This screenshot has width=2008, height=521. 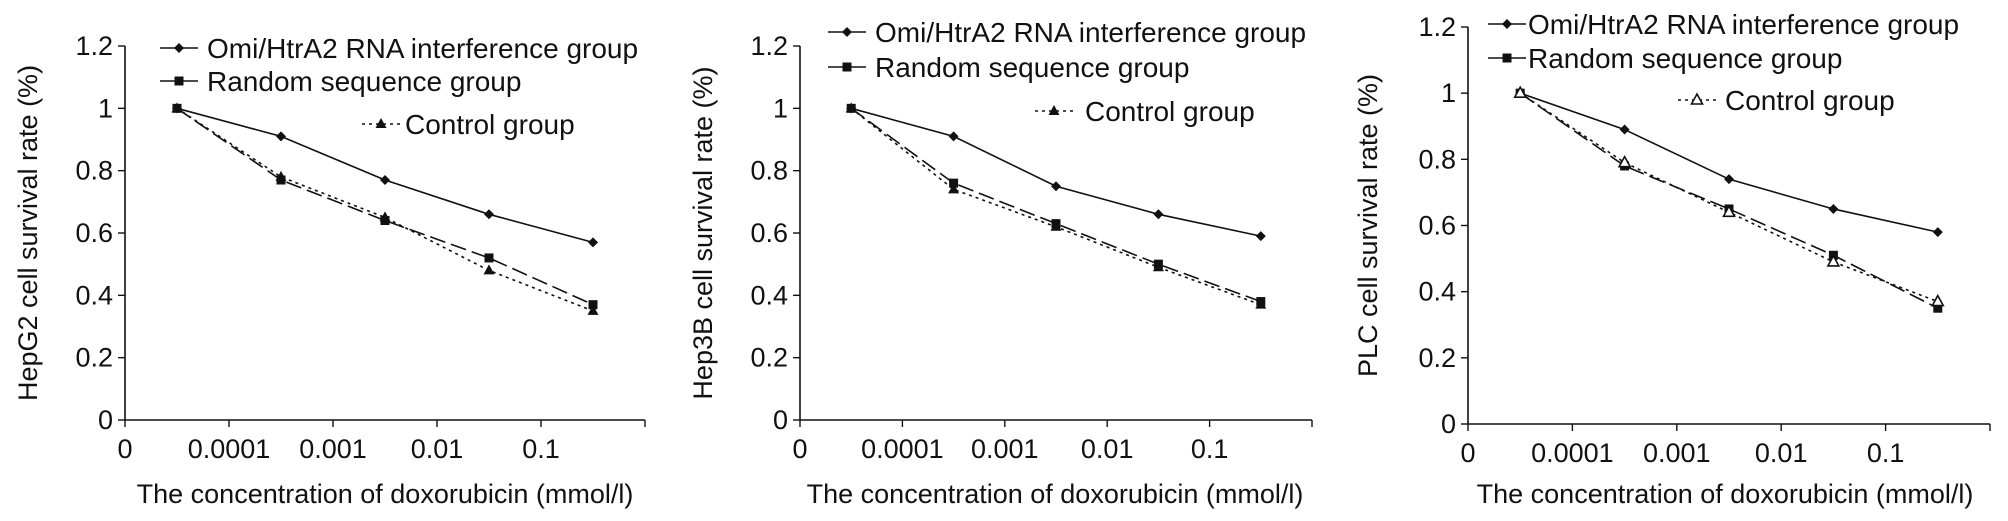 I want to click on y-axis-title: PLC cell survival rate (%), so click(x=1368, y=225).